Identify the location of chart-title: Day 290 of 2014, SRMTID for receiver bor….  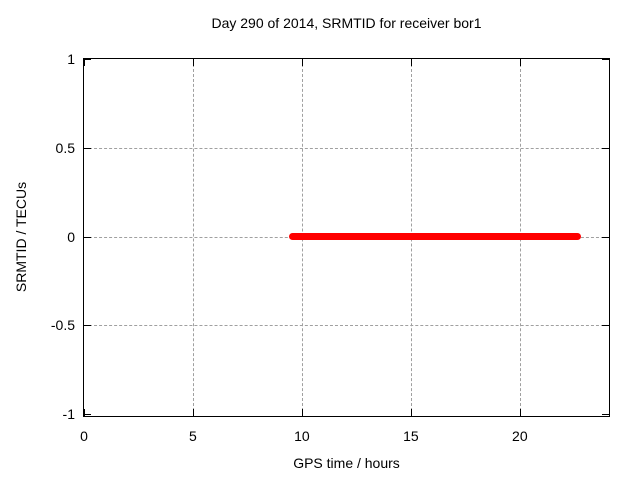
(346, 23).